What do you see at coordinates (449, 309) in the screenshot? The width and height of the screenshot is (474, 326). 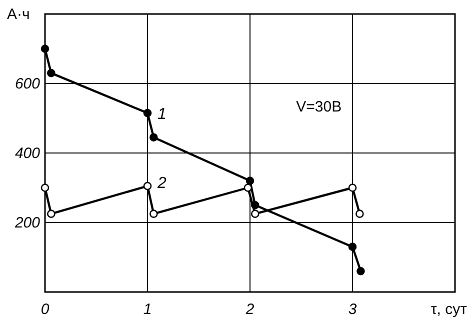 I see `x-axis-title: τ, сут` at bounding box center [449, 309].